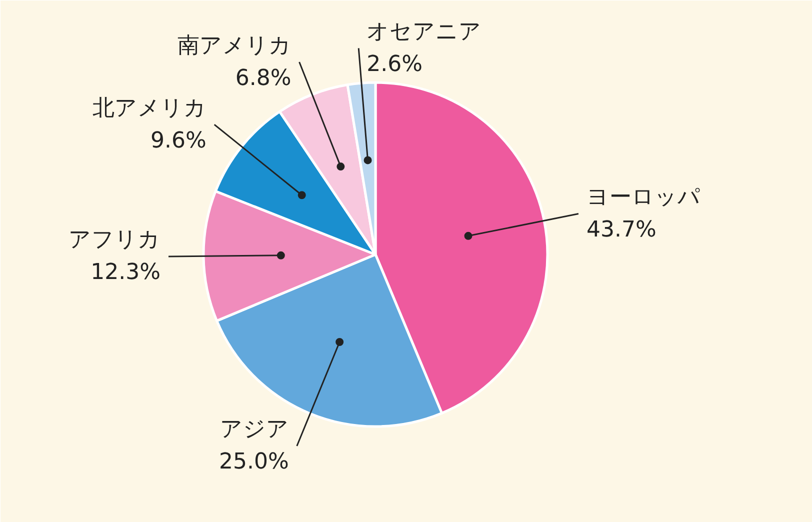  Describe the element at coordinates (149, 108) in the screenshot. I see `slice-label: 北アメリカ` at that location.